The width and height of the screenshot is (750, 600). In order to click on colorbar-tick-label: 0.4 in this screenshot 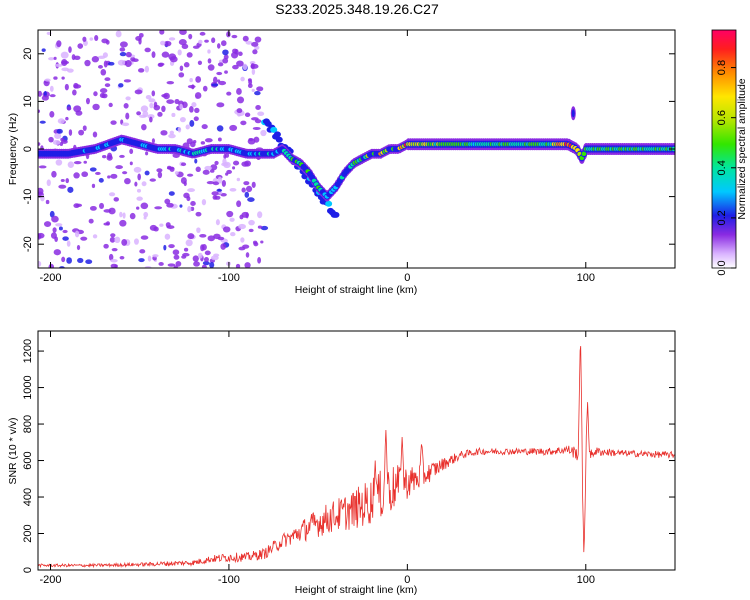, I will do `click(722, 167)`.